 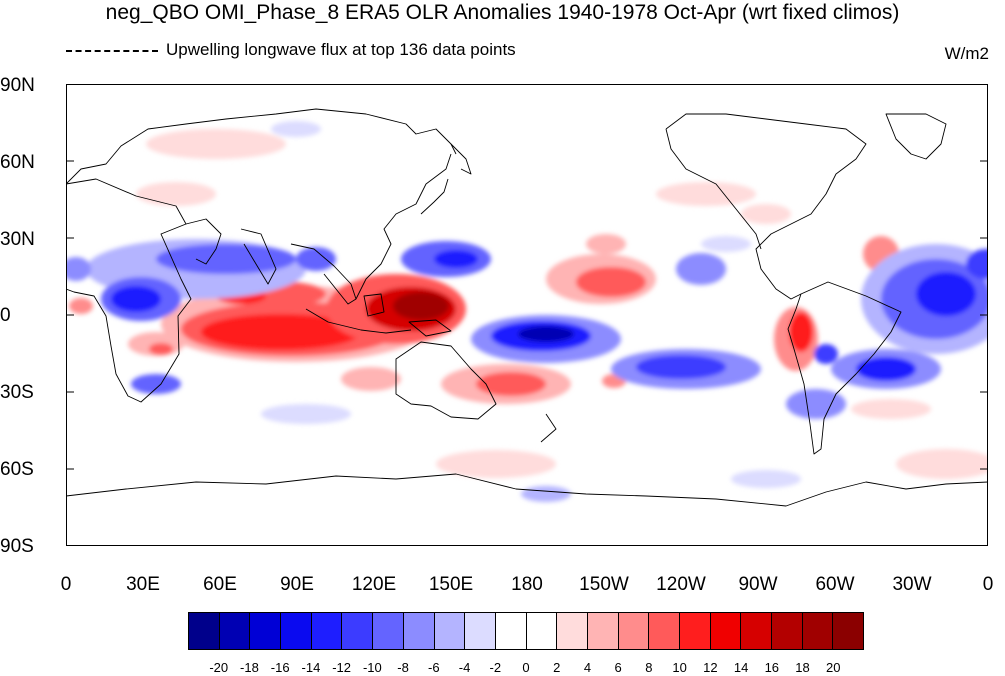 I want to click on borneo-coastline, so click(x=374, y=305).